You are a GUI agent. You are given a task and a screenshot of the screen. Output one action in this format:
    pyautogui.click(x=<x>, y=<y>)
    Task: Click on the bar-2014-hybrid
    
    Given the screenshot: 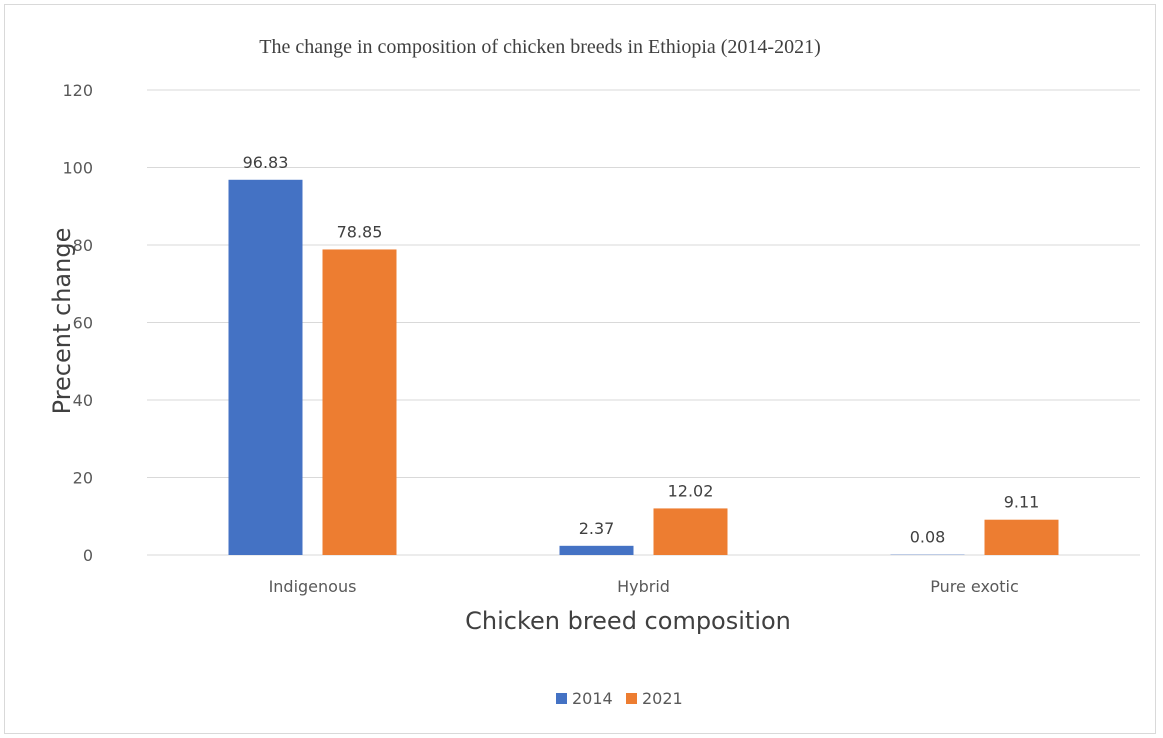 What is the action you would take?
    pyautogui.click(x=596, y=550)
    